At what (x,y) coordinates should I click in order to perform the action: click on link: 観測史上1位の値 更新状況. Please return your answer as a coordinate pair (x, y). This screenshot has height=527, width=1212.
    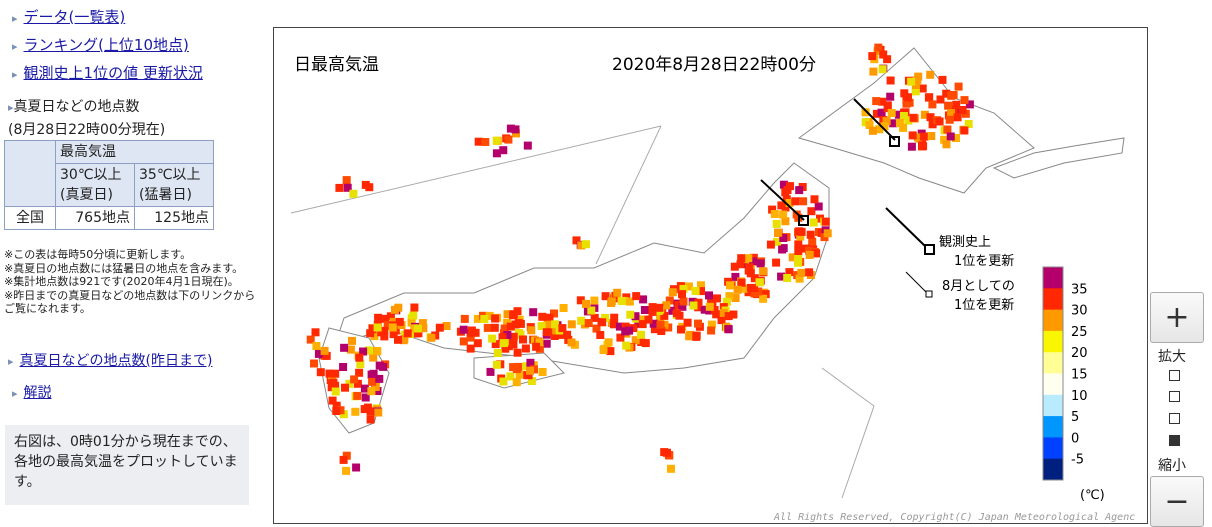
    Looking at the image, I should click on (107, 72).